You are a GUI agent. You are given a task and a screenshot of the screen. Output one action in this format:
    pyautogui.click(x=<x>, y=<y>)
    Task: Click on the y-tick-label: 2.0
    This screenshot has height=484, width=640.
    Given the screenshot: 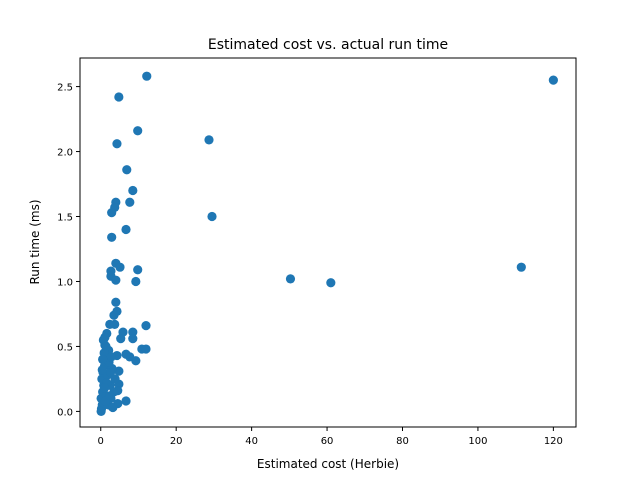 What is the action you would take?
    pyautogui.click(x=65, y=153)
    